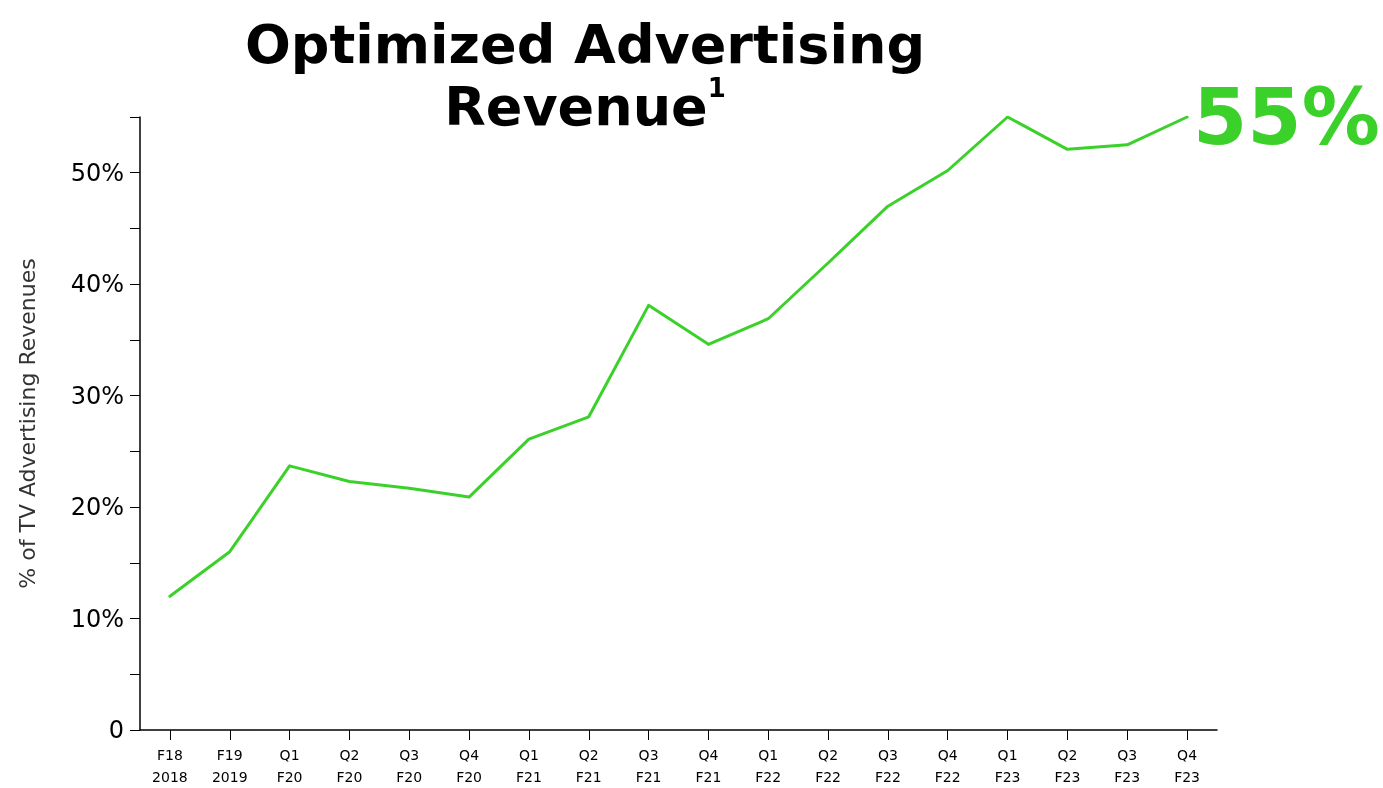  I want to click on y-tick-label: 30%, so click(97, 395).